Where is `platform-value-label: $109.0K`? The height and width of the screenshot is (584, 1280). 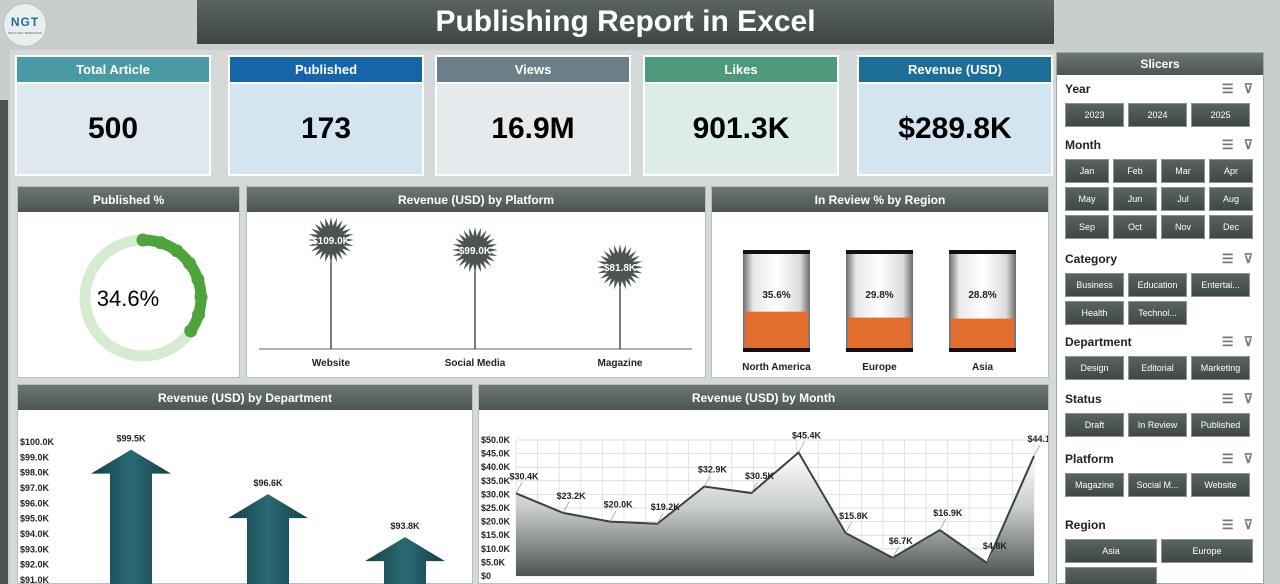 platform-value-label: $109.0K is located at coordinates (331, 241).